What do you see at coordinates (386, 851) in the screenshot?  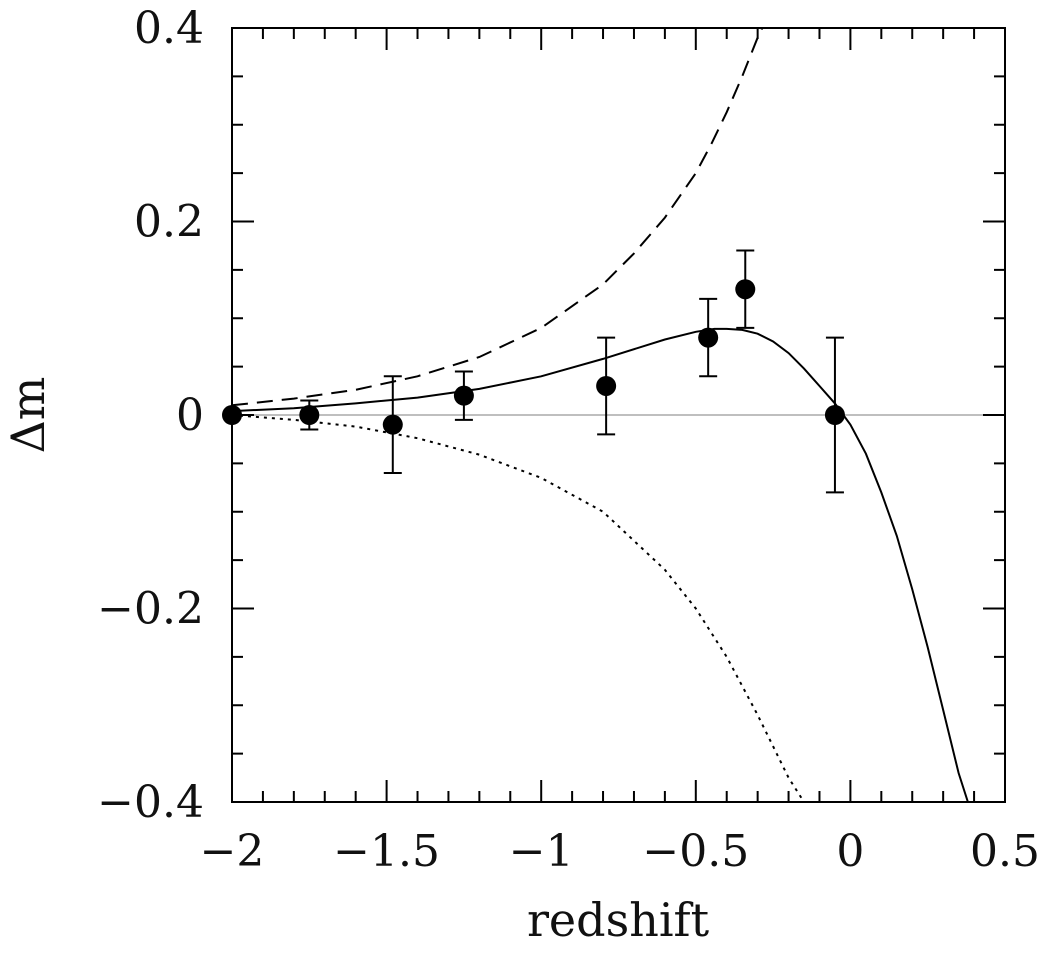 I see `x-tick-label: −1.5` at bounding box center [386, 851].